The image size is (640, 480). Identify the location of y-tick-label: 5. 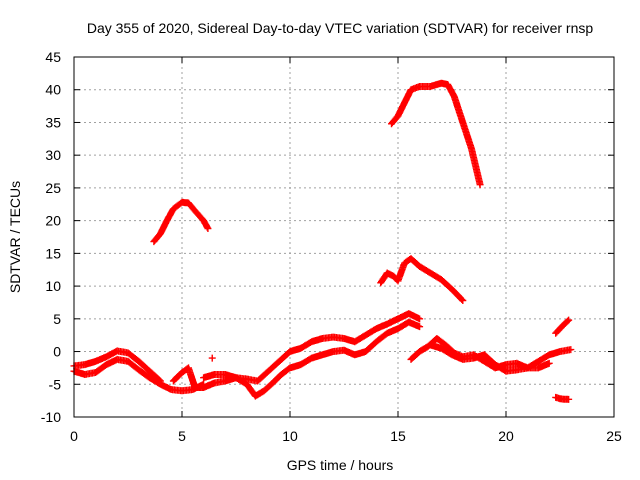
(57, 319).